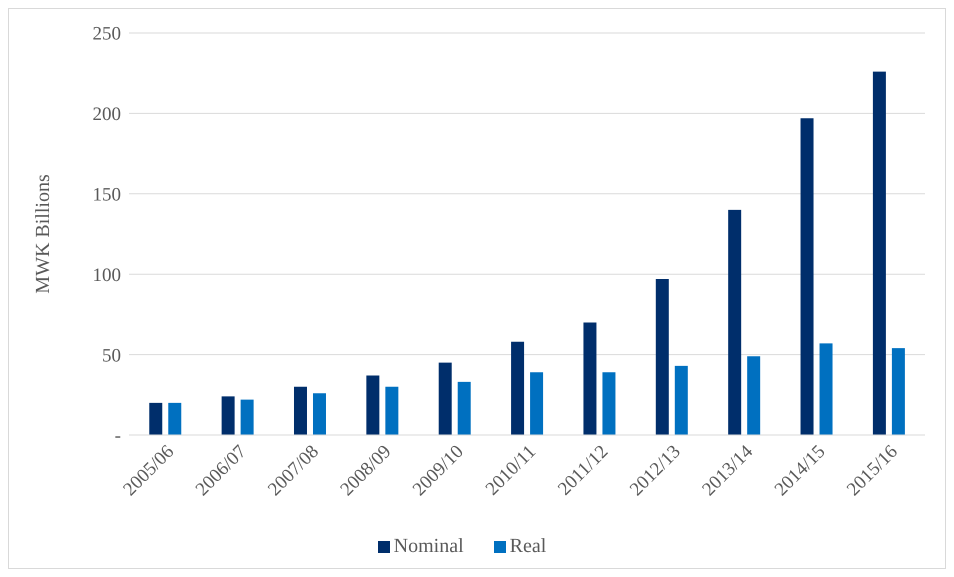 Image resolution: width=954 pixels, height=577 pixels. What do you see at coordinates (429, 546) in the screenshot?
I see `legend-label: Nominal` at bounding box center [429, 546].